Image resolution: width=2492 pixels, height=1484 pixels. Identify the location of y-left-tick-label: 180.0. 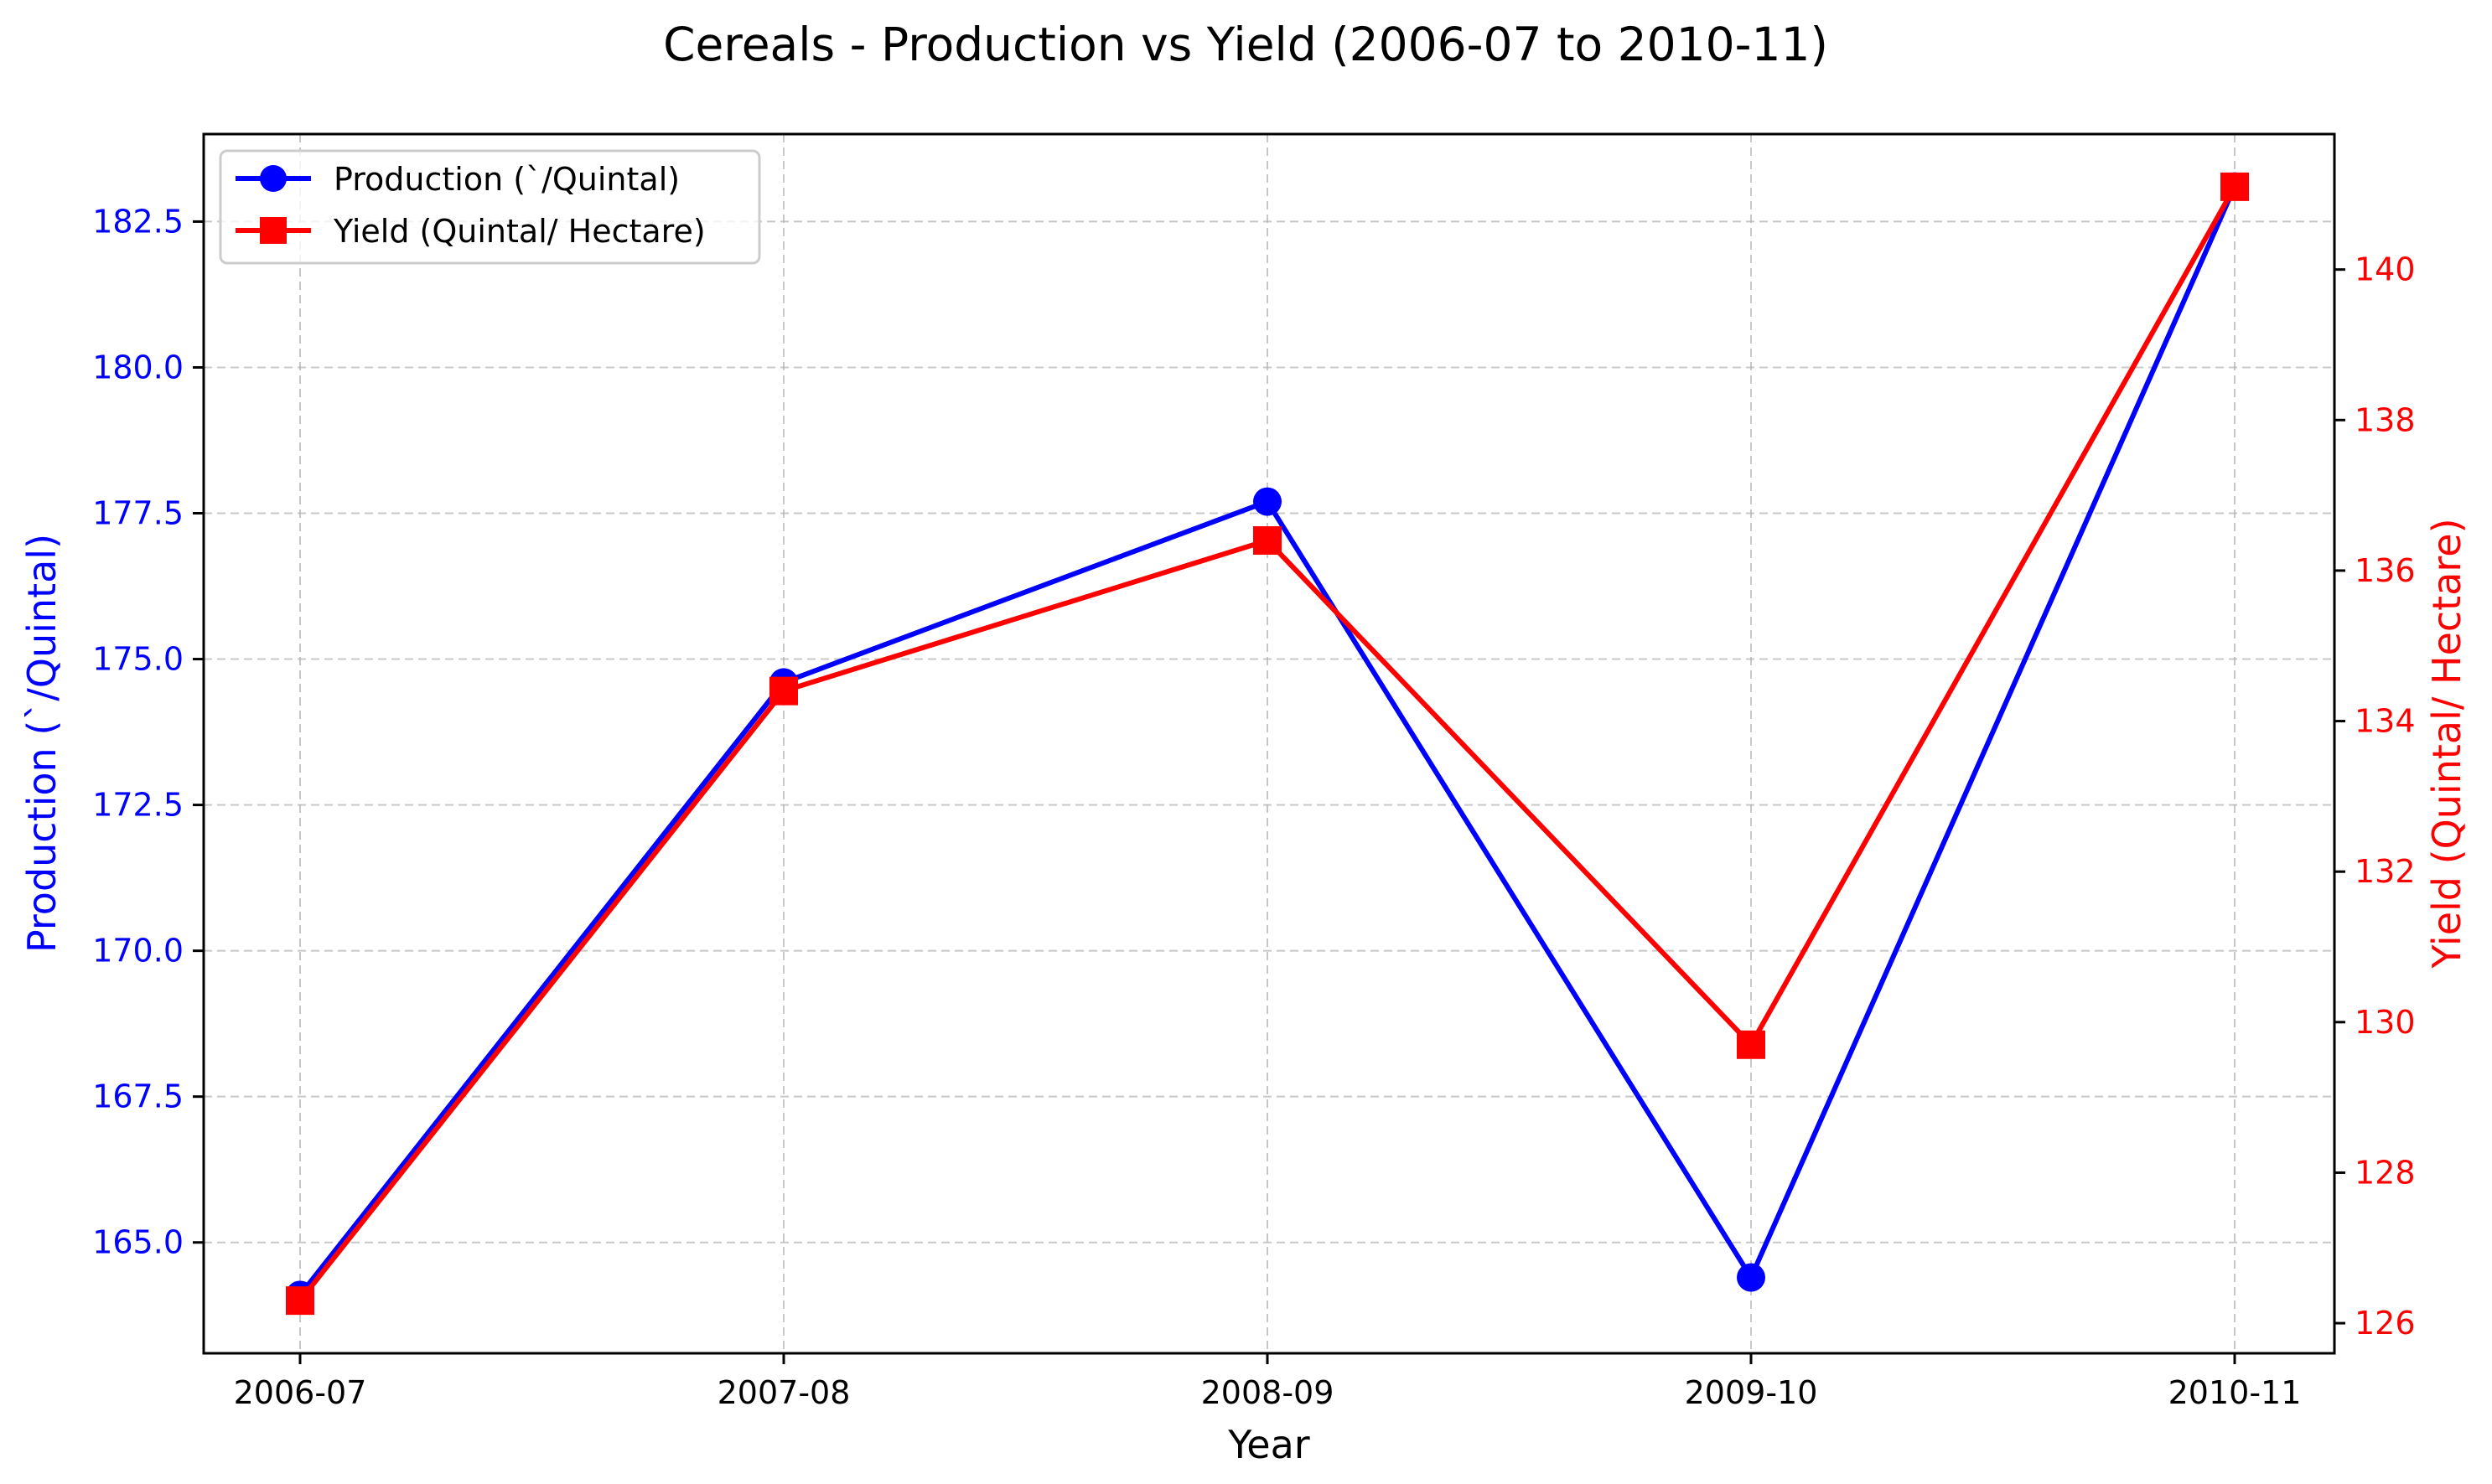
(138, 367).